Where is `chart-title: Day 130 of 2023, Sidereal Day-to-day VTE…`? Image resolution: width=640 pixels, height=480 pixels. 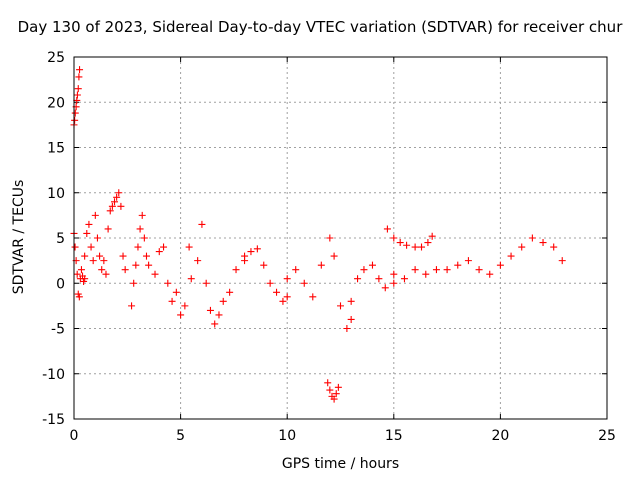 chart-title: Day 130 of 2023, Sidereal Day-to-day VTE… is located at coordinates (320, 27).